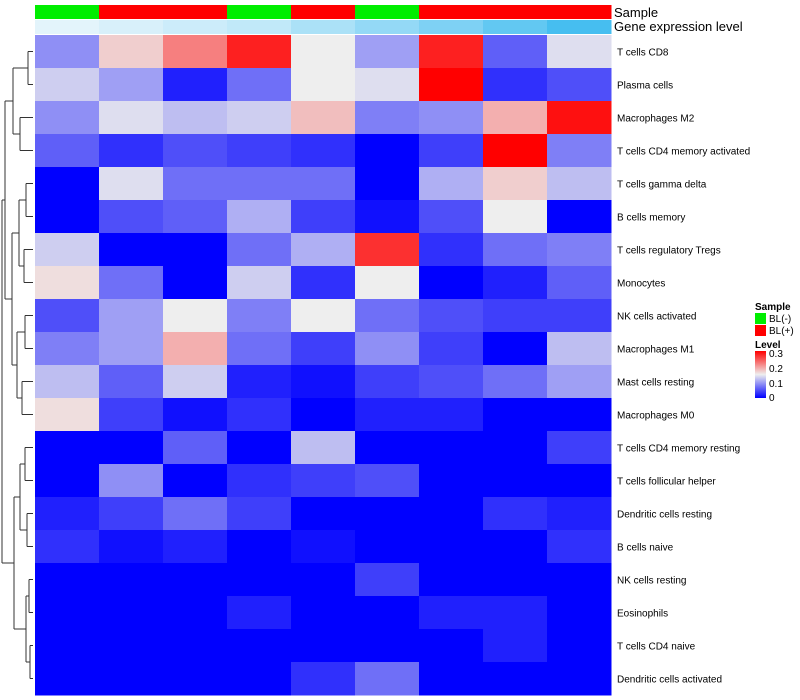 This screenshot has height=700, width=800. What do you see at coordinates (643, 53) in the screenshot?
I see `row-label: T cells CD8` at bounding box center [643, 53].